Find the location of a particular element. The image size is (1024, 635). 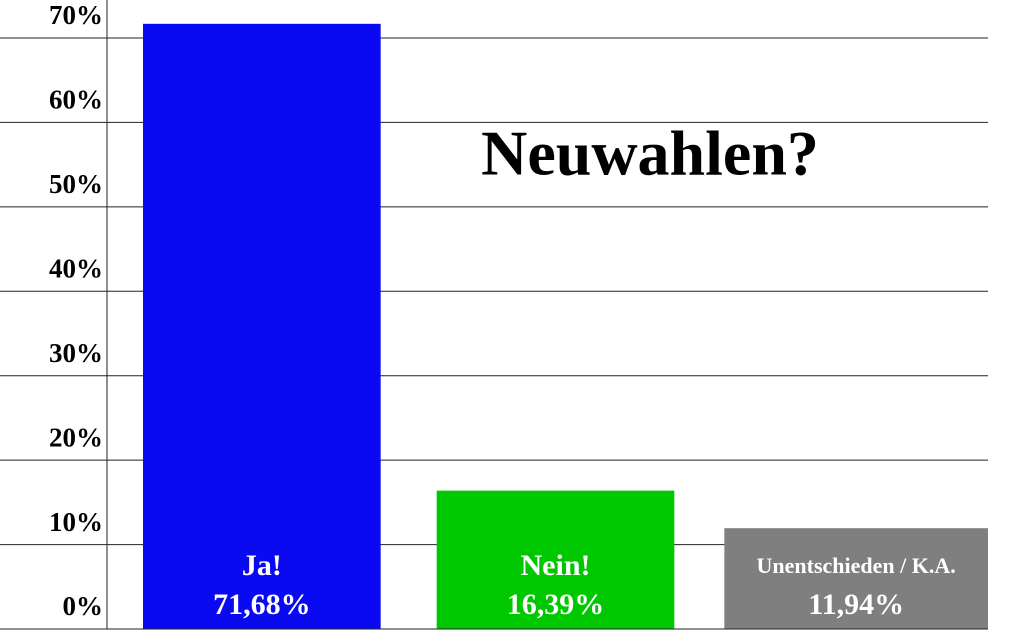

y-tick-label: 60% is located at coordinates (76, 100).